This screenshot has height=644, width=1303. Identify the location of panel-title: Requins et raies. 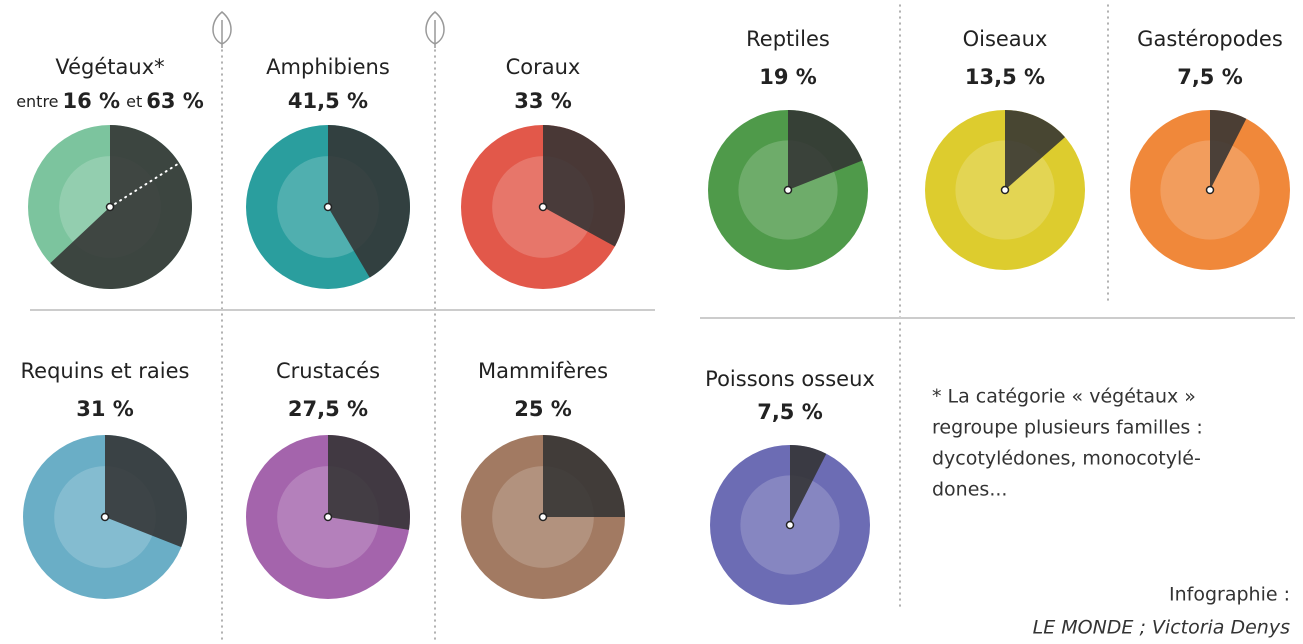
(105, 371).